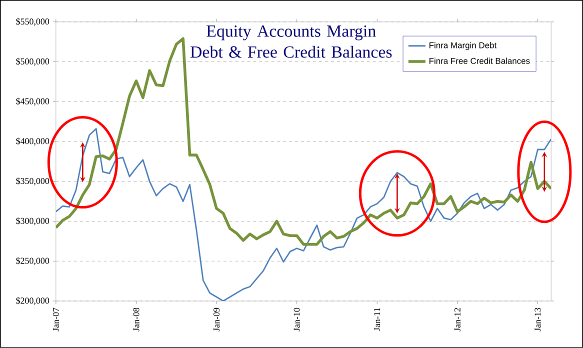  Describe the element at coordinates (55, 320) in the screenshot. I see `x-tick-label: Jan-07` at that location.